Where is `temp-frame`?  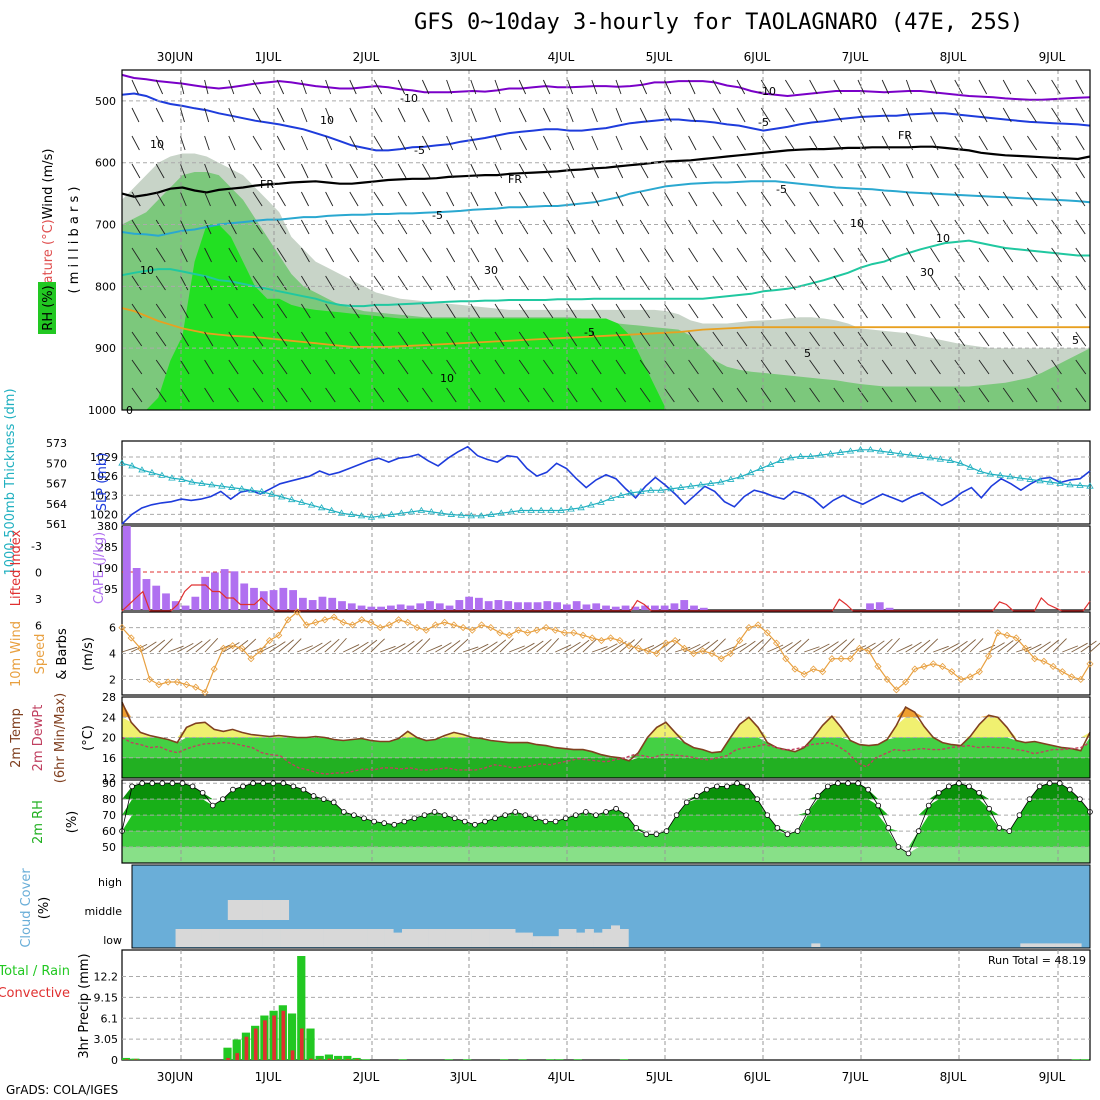
temp-frame is located at coordinates (606, 737).